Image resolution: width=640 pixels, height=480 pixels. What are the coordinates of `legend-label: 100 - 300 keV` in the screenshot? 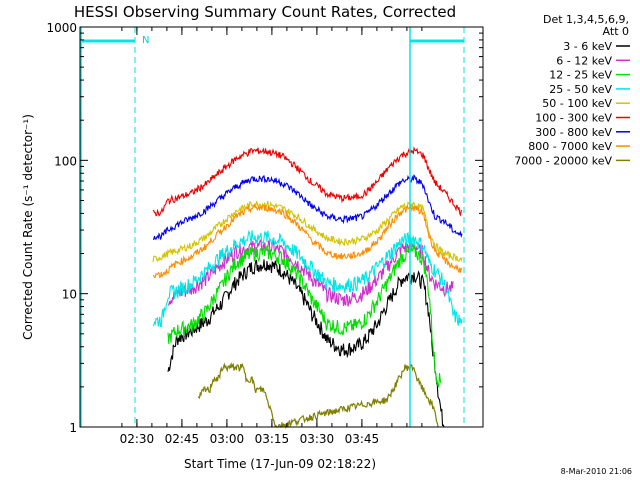 It's located at (573, 118).